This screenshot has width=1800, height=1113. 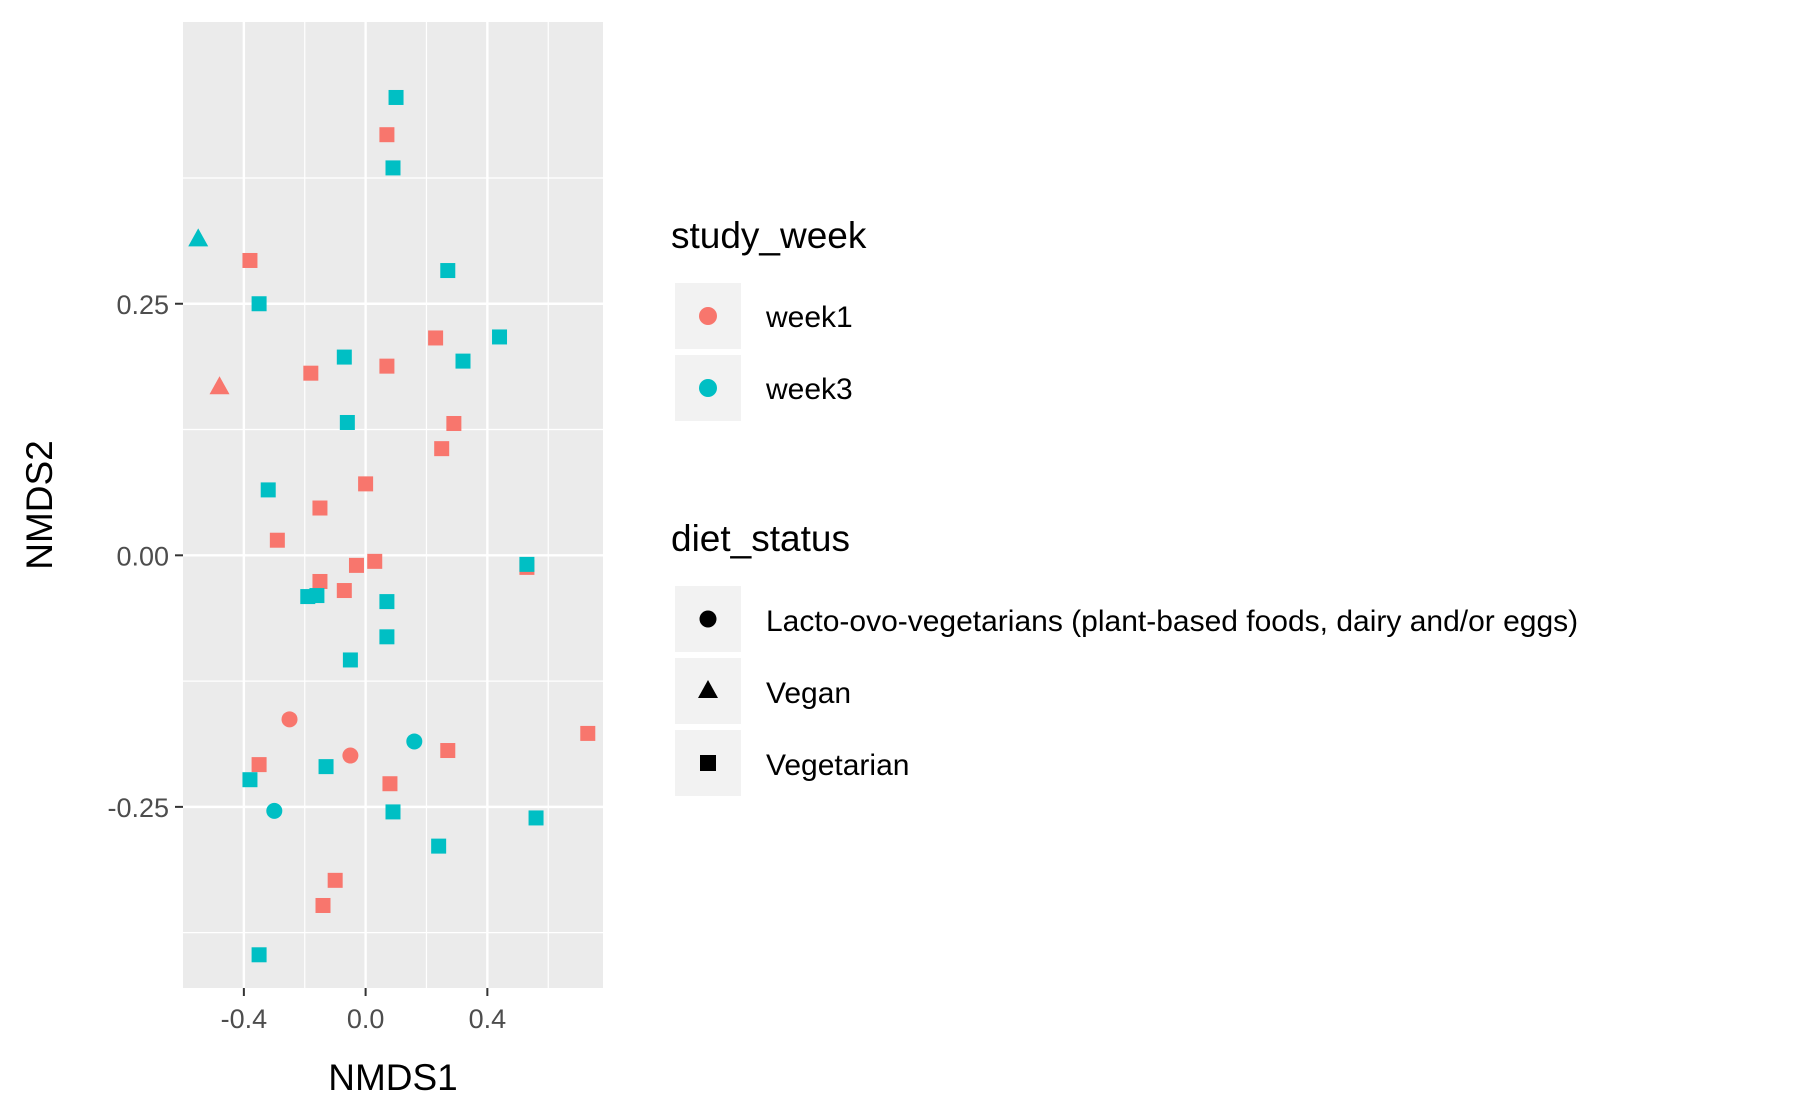 I want to click on legend-title-diet-status: diet_status, so click(x=760, y=538).